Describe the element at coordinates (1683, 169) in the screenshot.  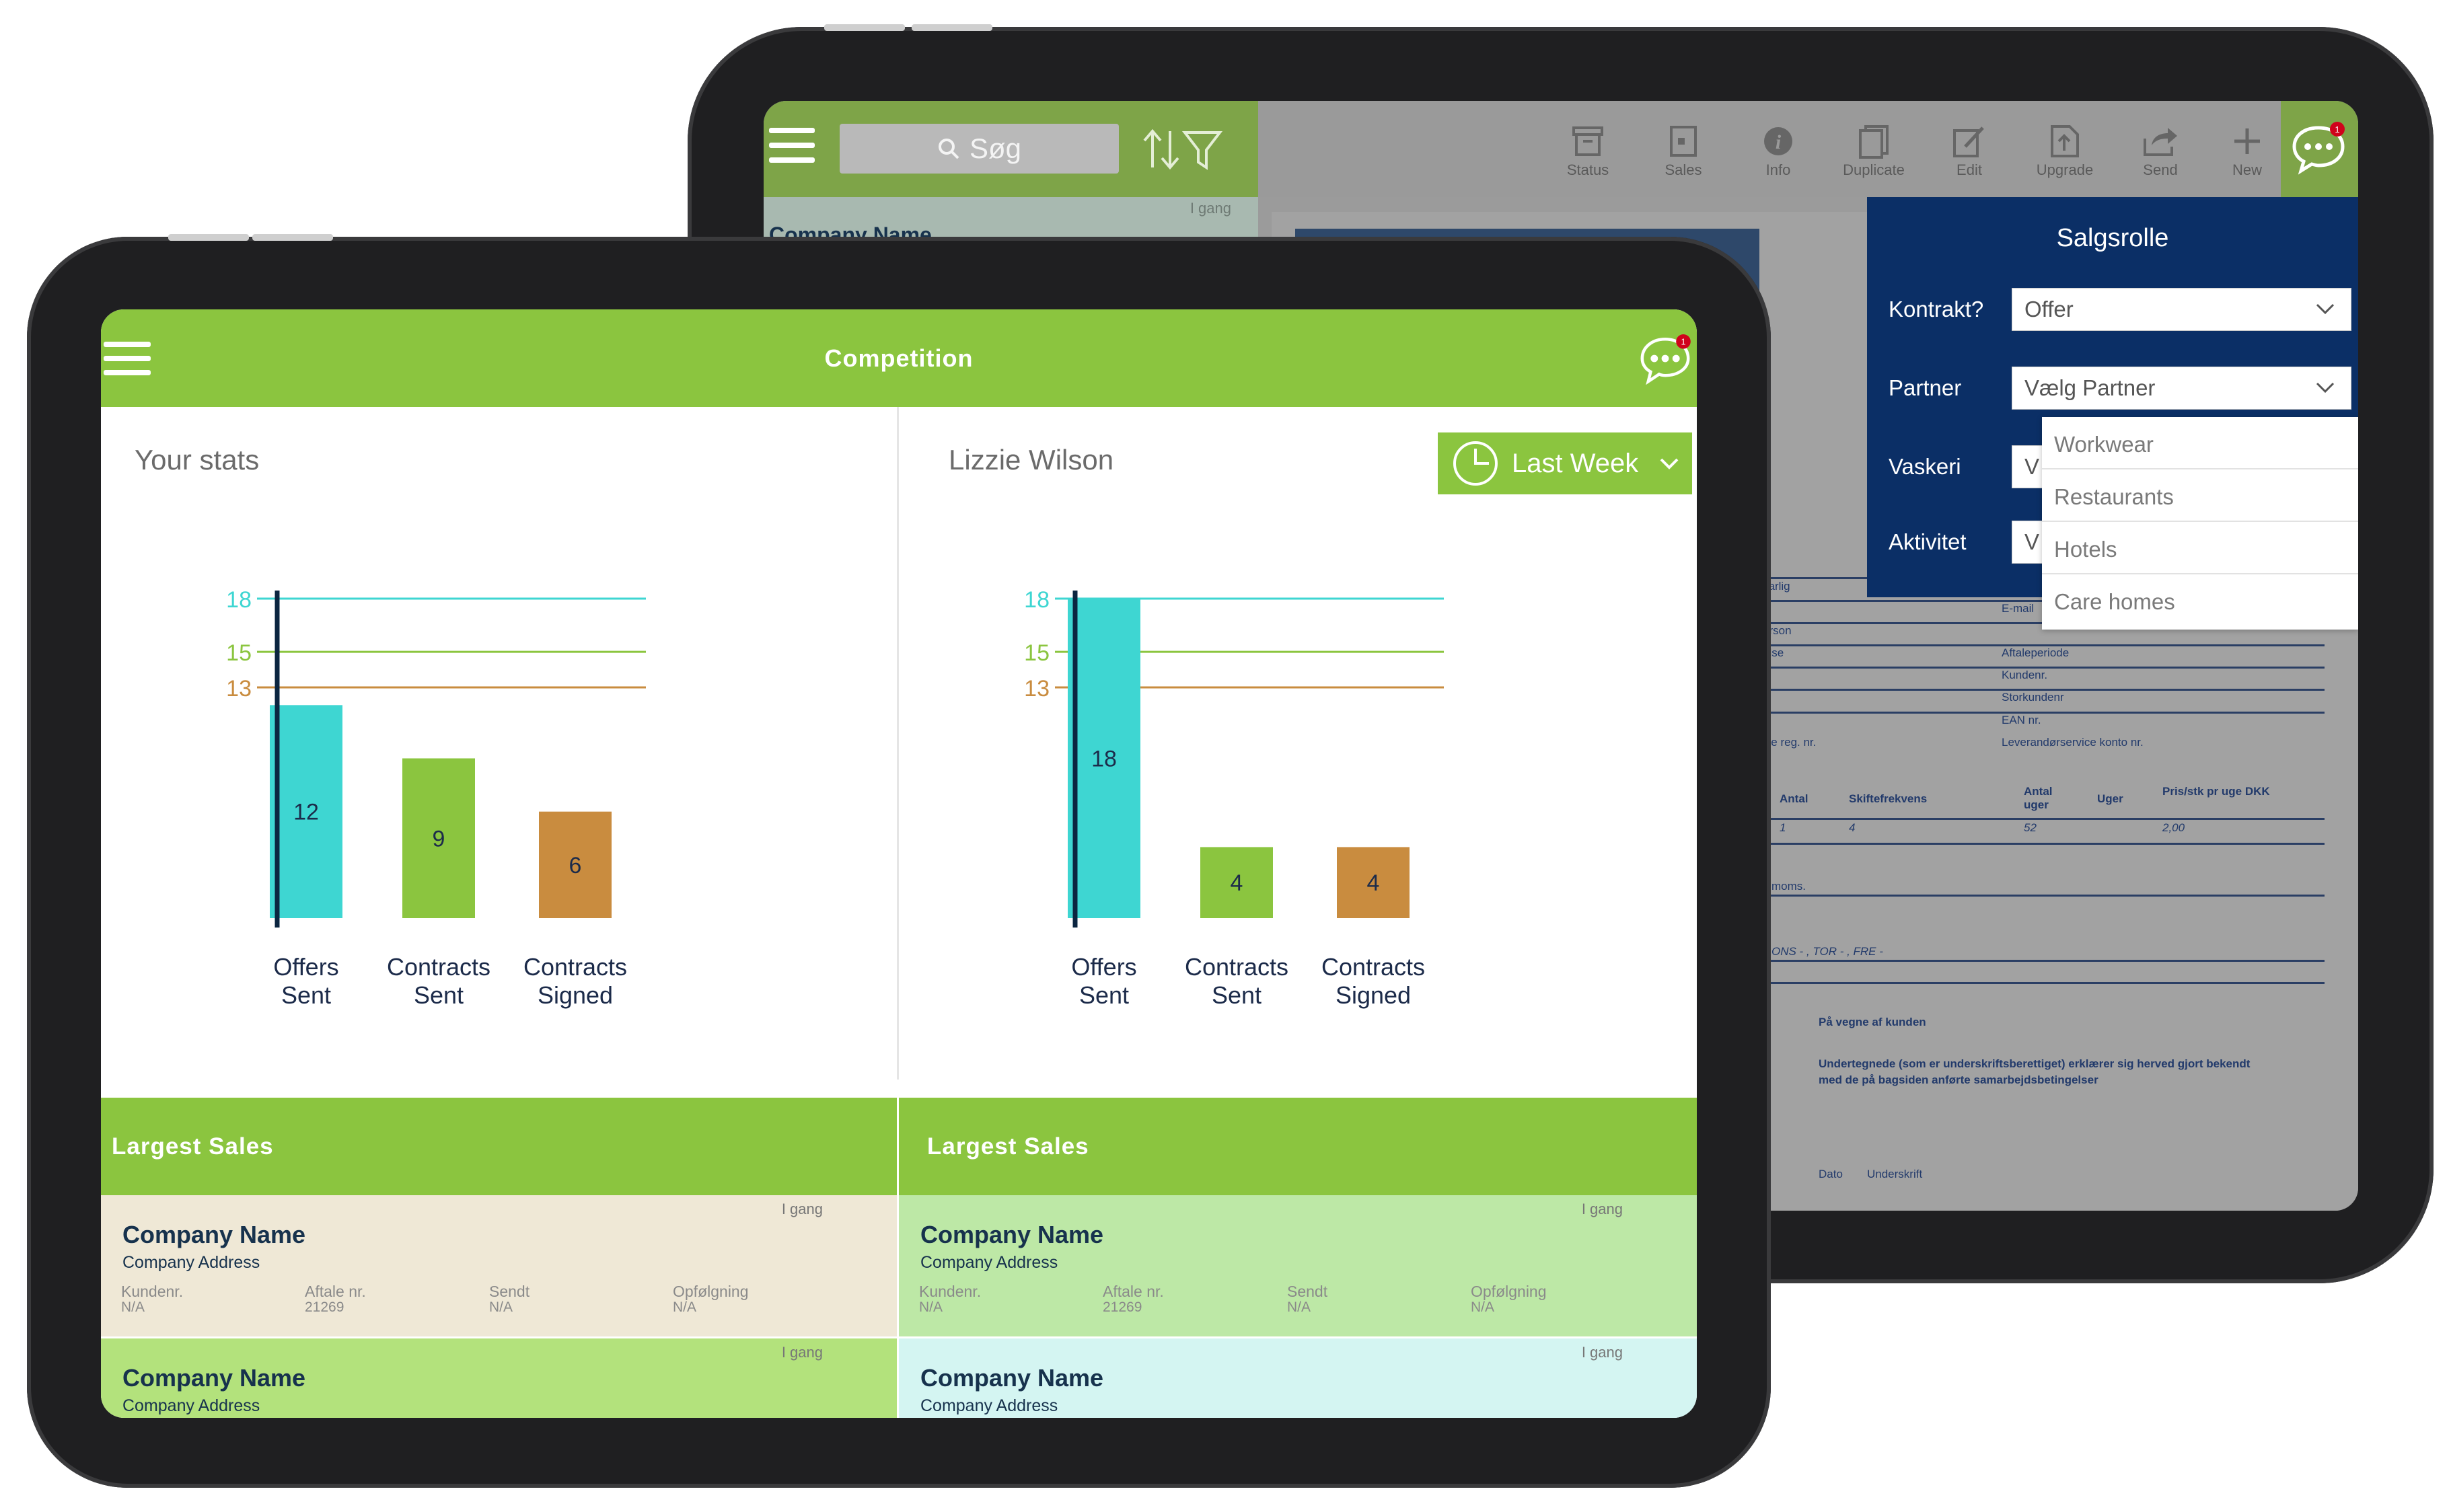
I see `sales-label: Sales` at that location.